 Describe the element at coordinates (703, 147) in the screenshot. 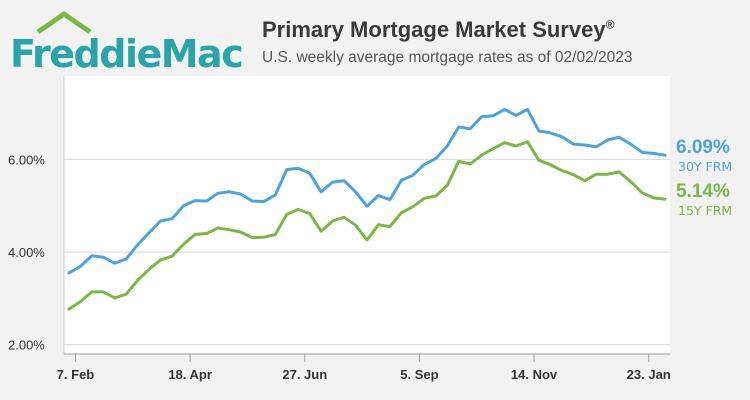

I see `series-end-value-30y-frm: 6.09%` at that location.